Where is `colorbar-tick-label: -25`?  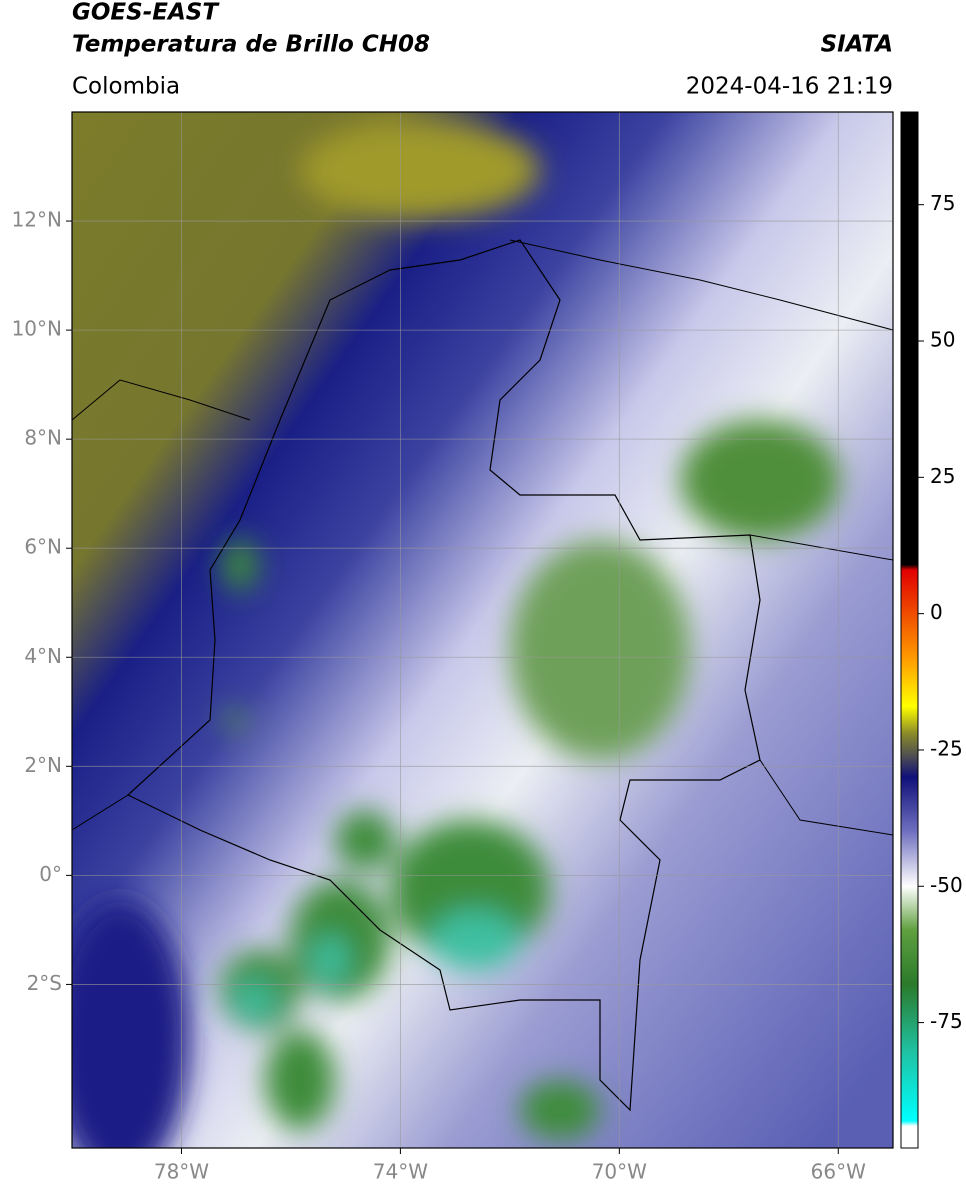 colorbar-tick-label: -25 is located at coordinates (946, 748).